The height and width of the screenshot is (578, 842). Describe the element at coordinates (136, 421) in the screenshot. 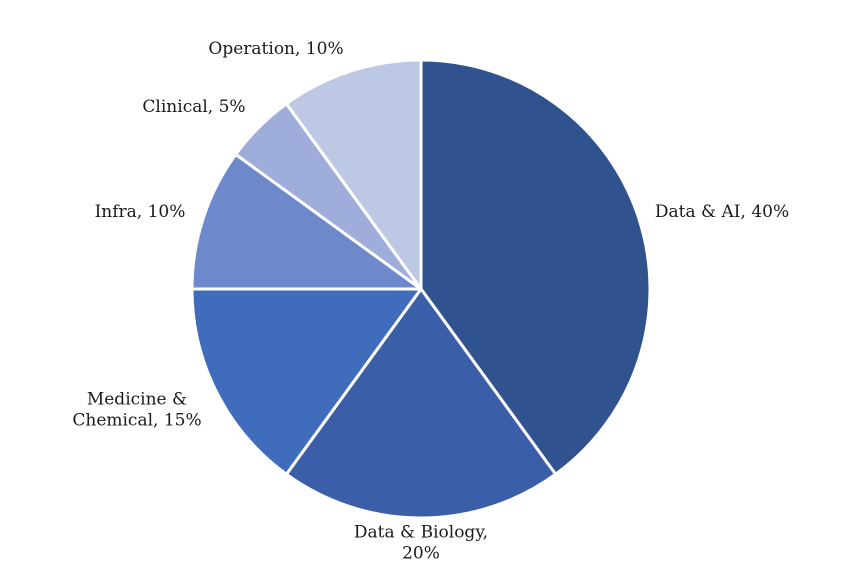

I see `slice-label-line: Chemical, 15%` at that location.